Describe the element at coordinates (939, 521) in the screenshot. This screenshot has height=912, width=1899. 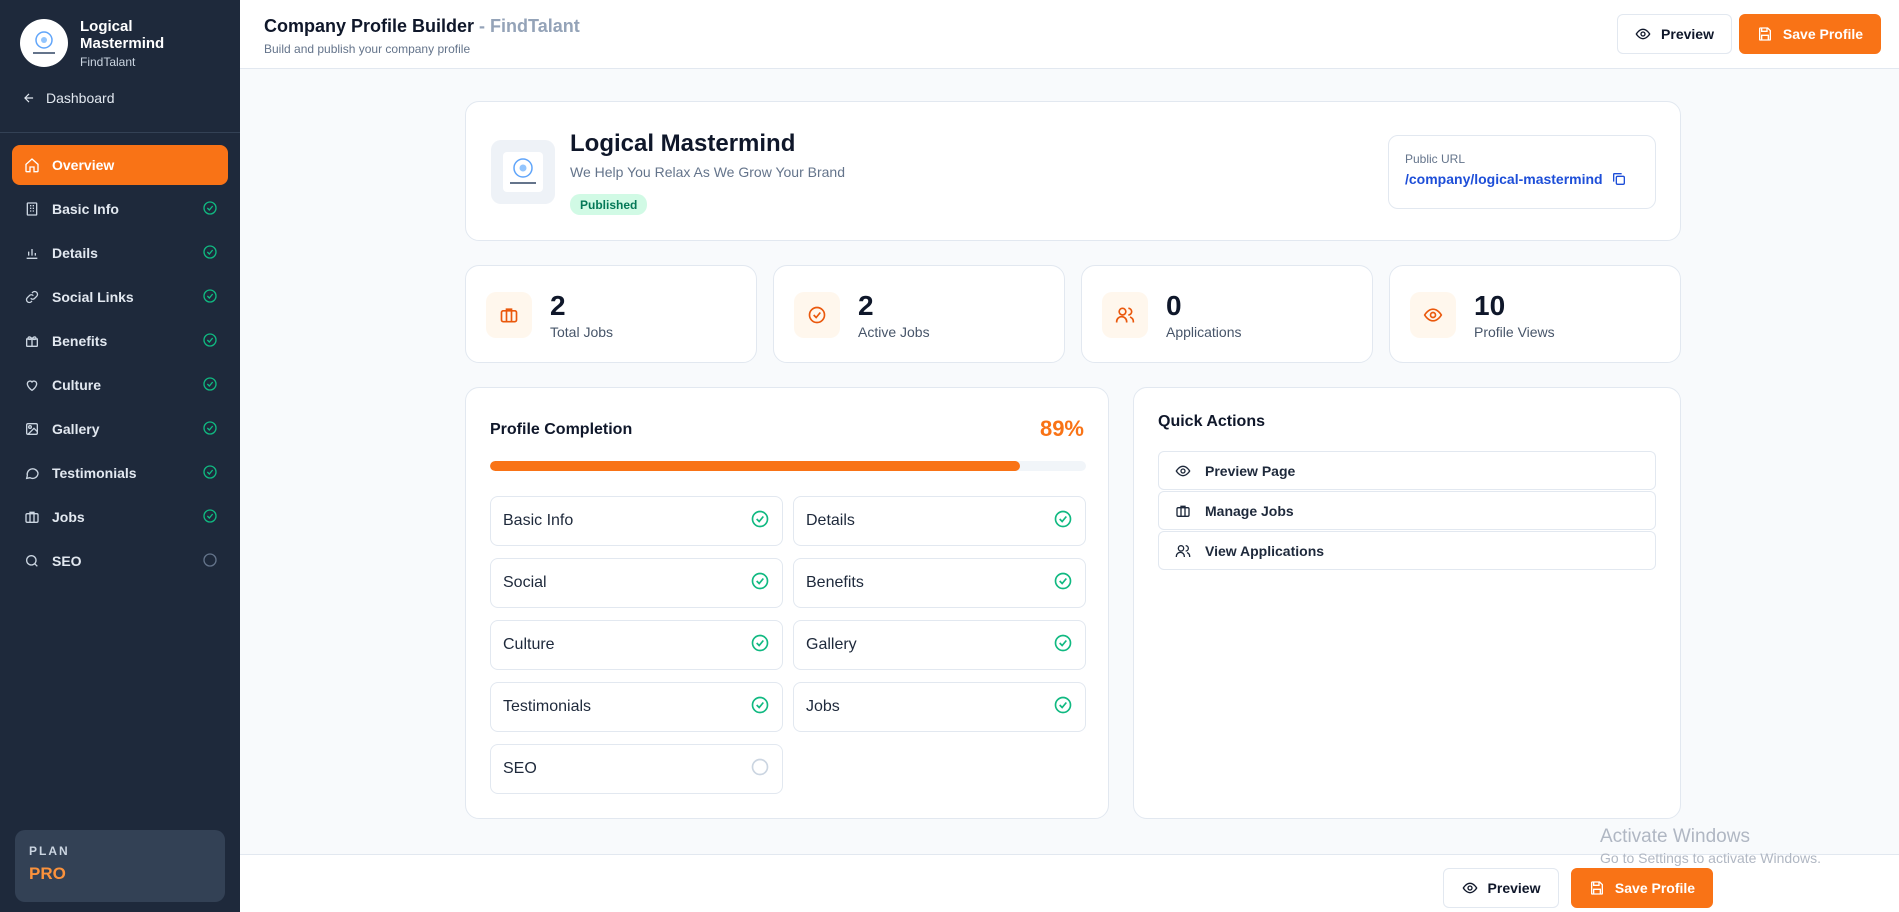
I see `completion-item-details: Details` at that location.